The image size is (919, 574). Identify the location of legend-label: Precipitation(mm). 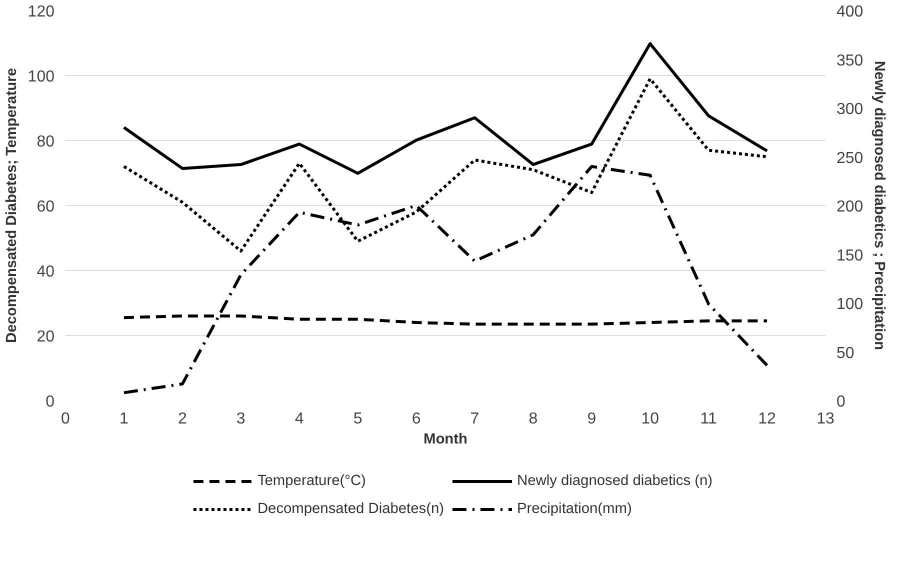
(574, 509).